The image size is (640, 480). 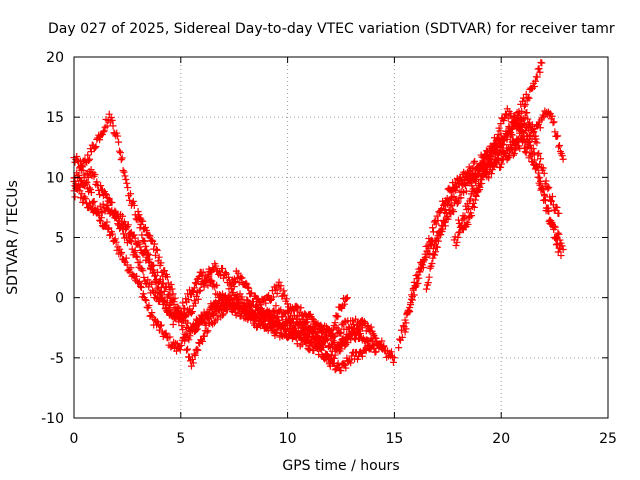 I want to click on y-tick-label: -10, so click(x=52, y=419).